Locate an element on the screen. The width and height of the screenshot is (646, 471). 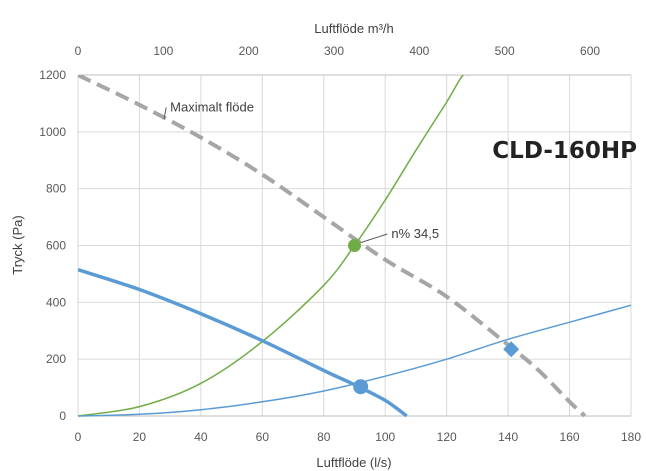
x2-axis-title: Luftflöde m³/h is located at coordinates (354, 28).